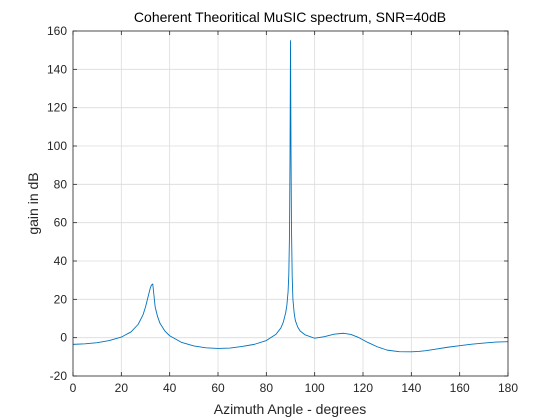 The image size is (560, 420). I want to click on y-tick-label: 40, so click(61, 261).